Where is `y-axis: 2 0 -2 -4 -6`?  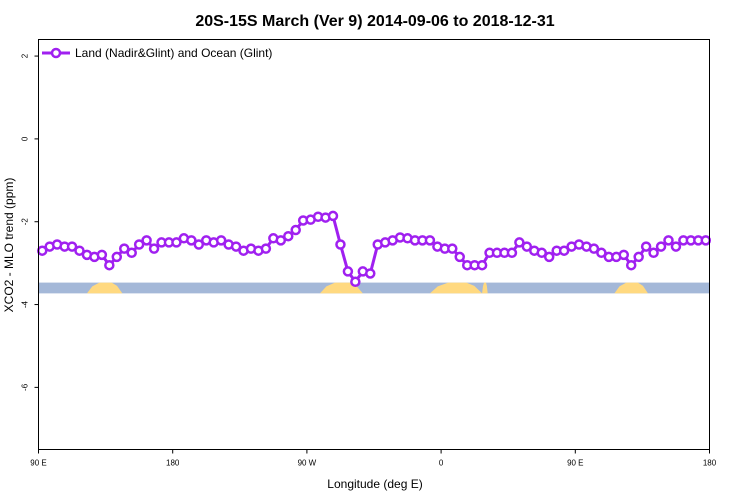
y-axis: 2 0 -2 -4 -6 is located at coordinates (30, 222).